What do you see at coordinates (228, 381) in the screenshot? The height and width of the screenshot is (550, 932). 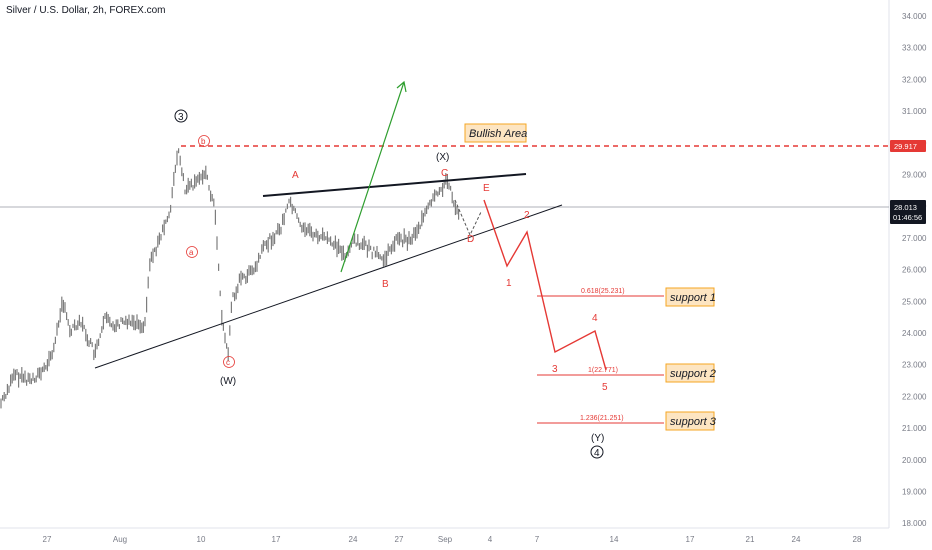 I see `wave-label-W: (W)` at bounding box center [228, 381].